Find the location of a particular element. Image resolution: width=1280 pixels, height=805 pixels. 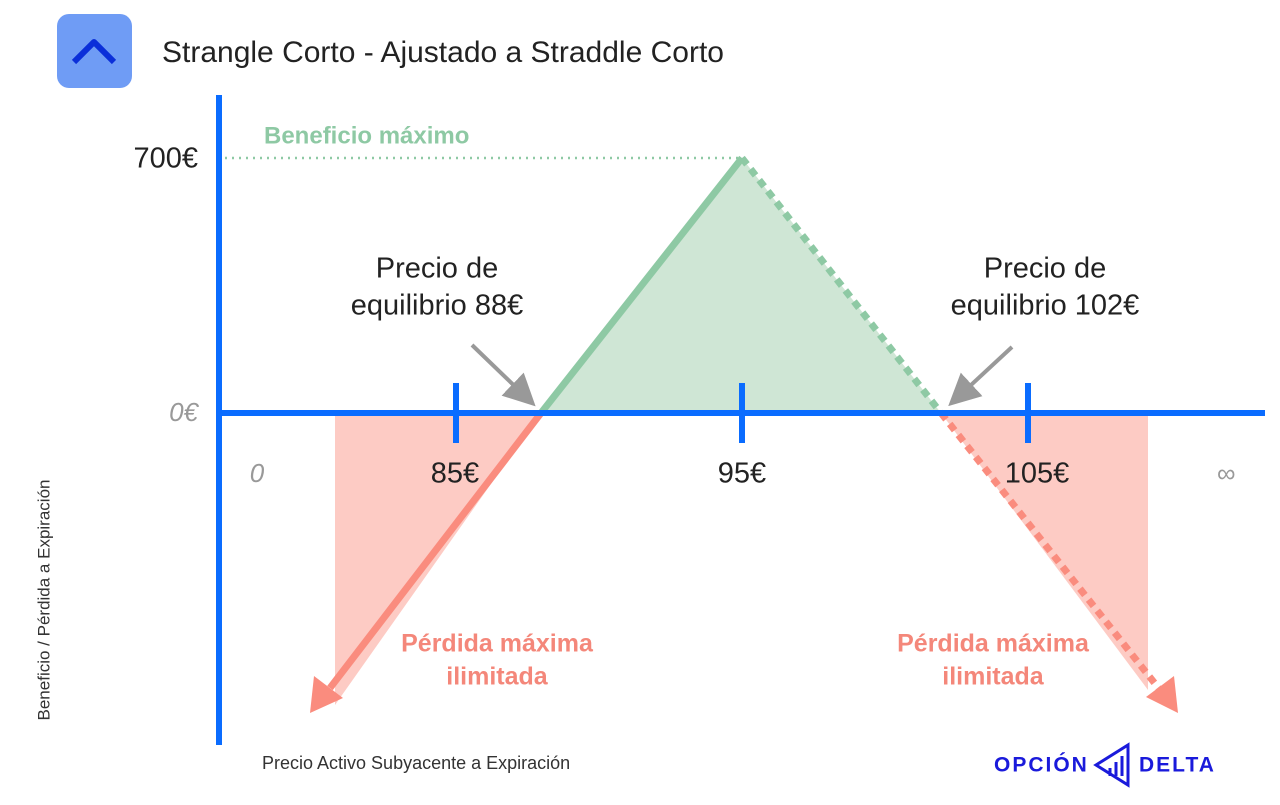

y-tick-label: 0€ is located at coordinates (184, 412).